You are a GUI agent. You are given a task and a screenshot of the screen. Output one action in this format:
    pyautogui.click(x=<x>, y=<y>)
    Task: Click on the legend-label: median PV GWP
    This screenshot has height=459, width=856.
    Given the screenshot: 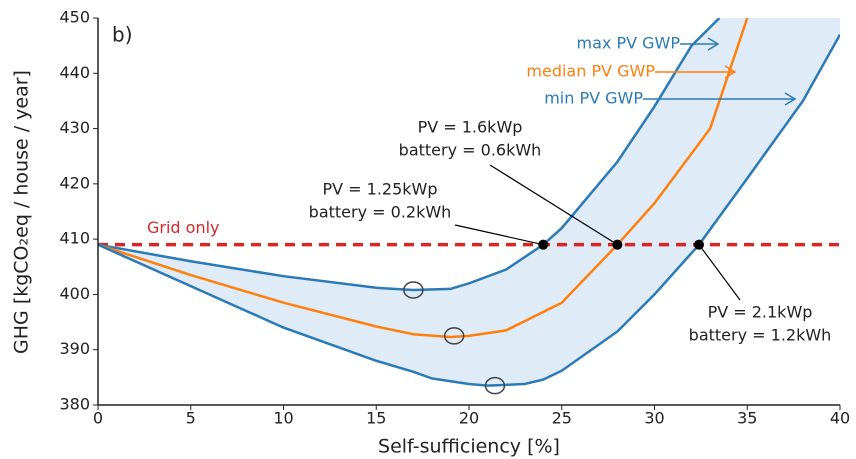 What is the action you would take?
    pyautogui.click(x=590, y=71)
    